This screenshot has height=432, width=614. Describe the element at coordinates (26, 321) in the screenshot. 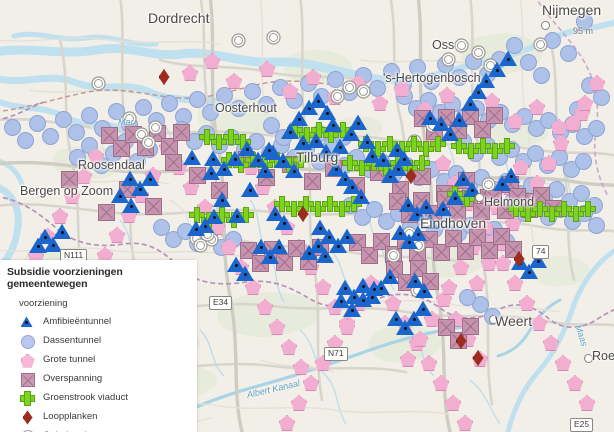

I see `legend-symbol-triangle-icon` at that location.